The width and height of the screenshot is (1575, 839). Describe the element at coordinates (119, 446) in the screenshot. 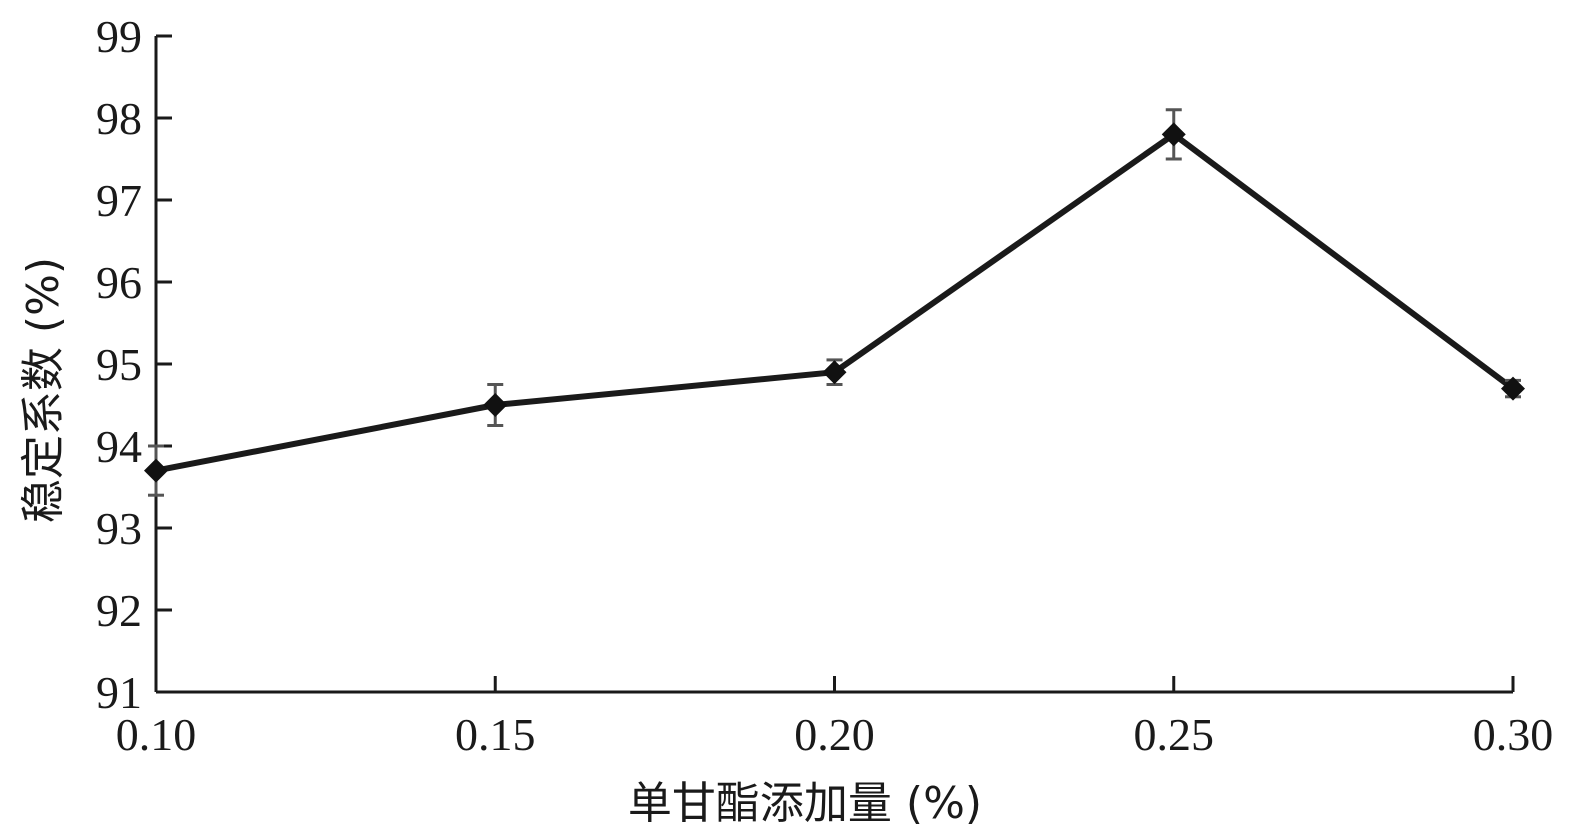

I see `y-tick-label: 94` at that location.